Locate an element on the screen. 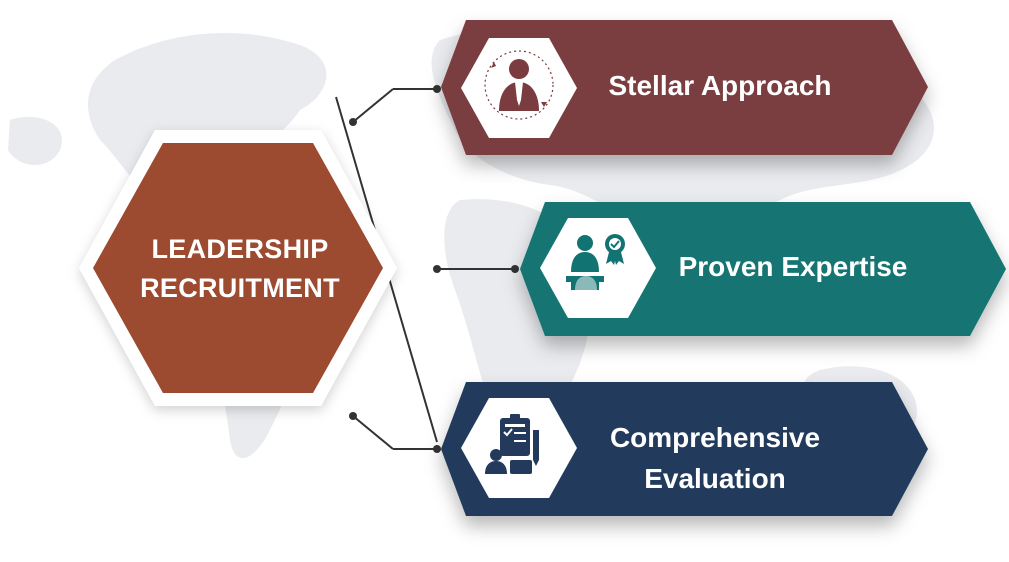  evaluation-clipboard-icon is located at coordinates (512, 444).